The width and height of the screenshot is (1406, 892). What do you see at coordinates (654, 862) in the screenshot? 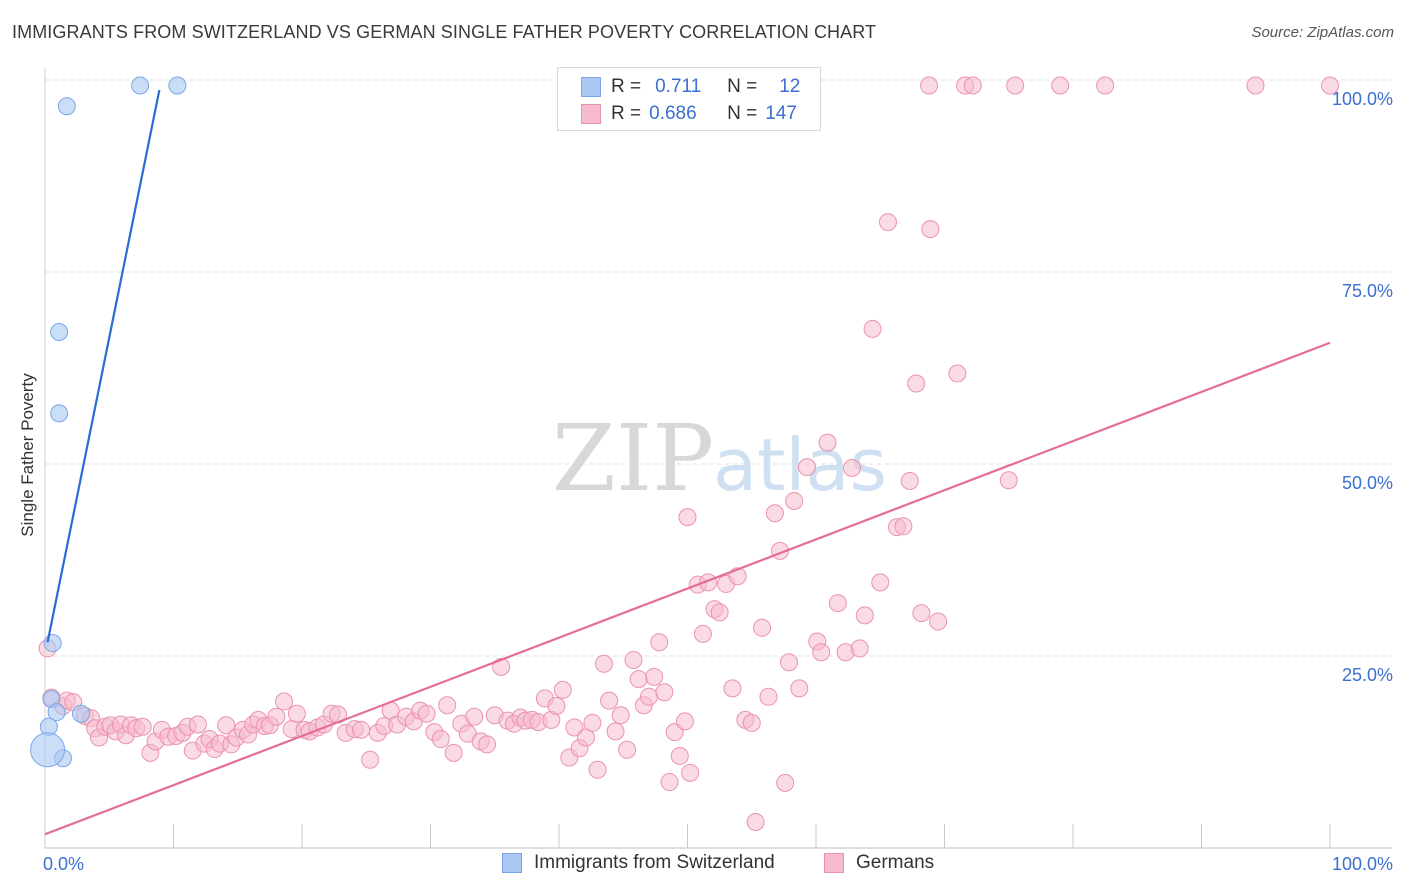
I see `legend-label: Immigrants from Switzerland` at bounding box center [654, 862].